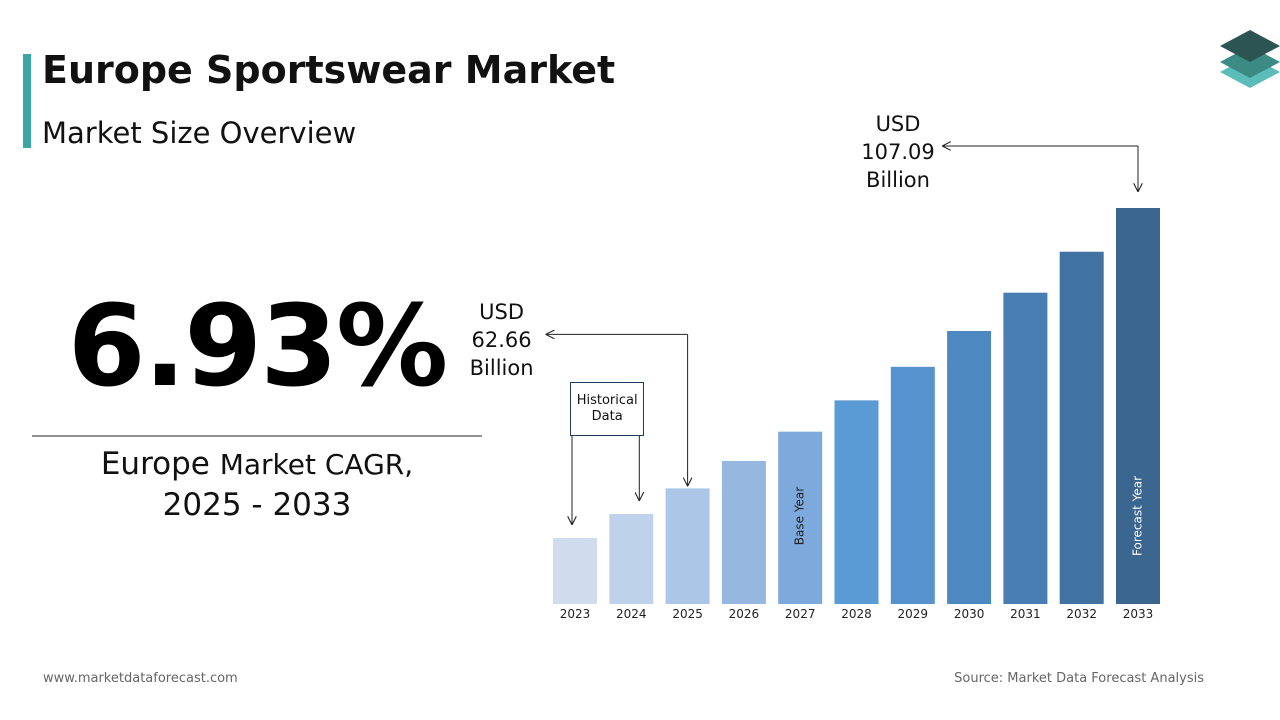 The height and width of the screenshot is (720, 1280). Describe the element at coordinates (744, 614) in the screenshot. I see `x-tick-label: 2026` at that location.